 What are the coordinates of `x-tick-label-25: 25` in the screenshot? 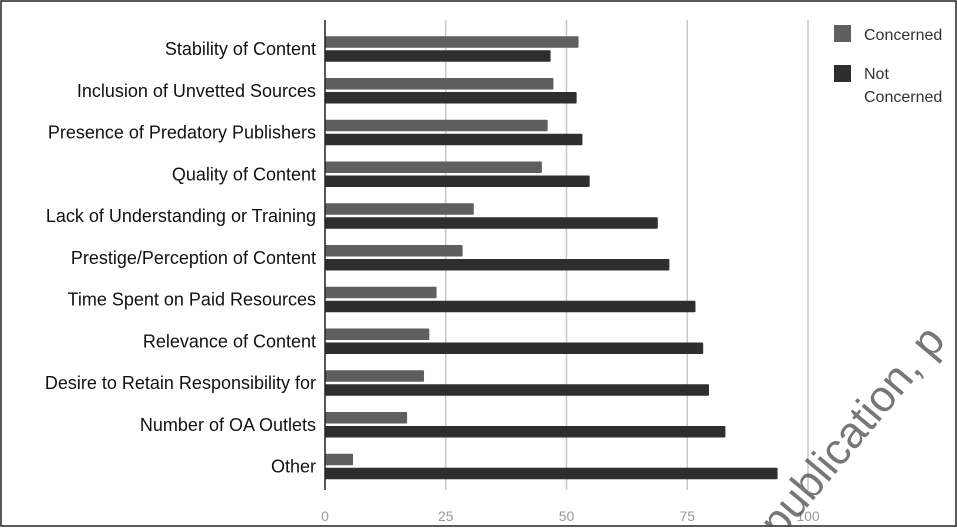 It's located at (446, 516).